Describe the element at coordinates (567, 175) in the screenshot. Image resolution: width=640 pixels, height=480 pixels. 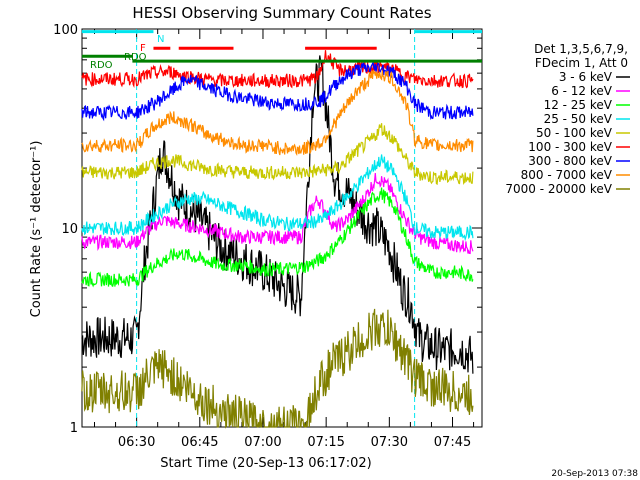
I see `legend-label: 800 - 7000 keV` at that location.